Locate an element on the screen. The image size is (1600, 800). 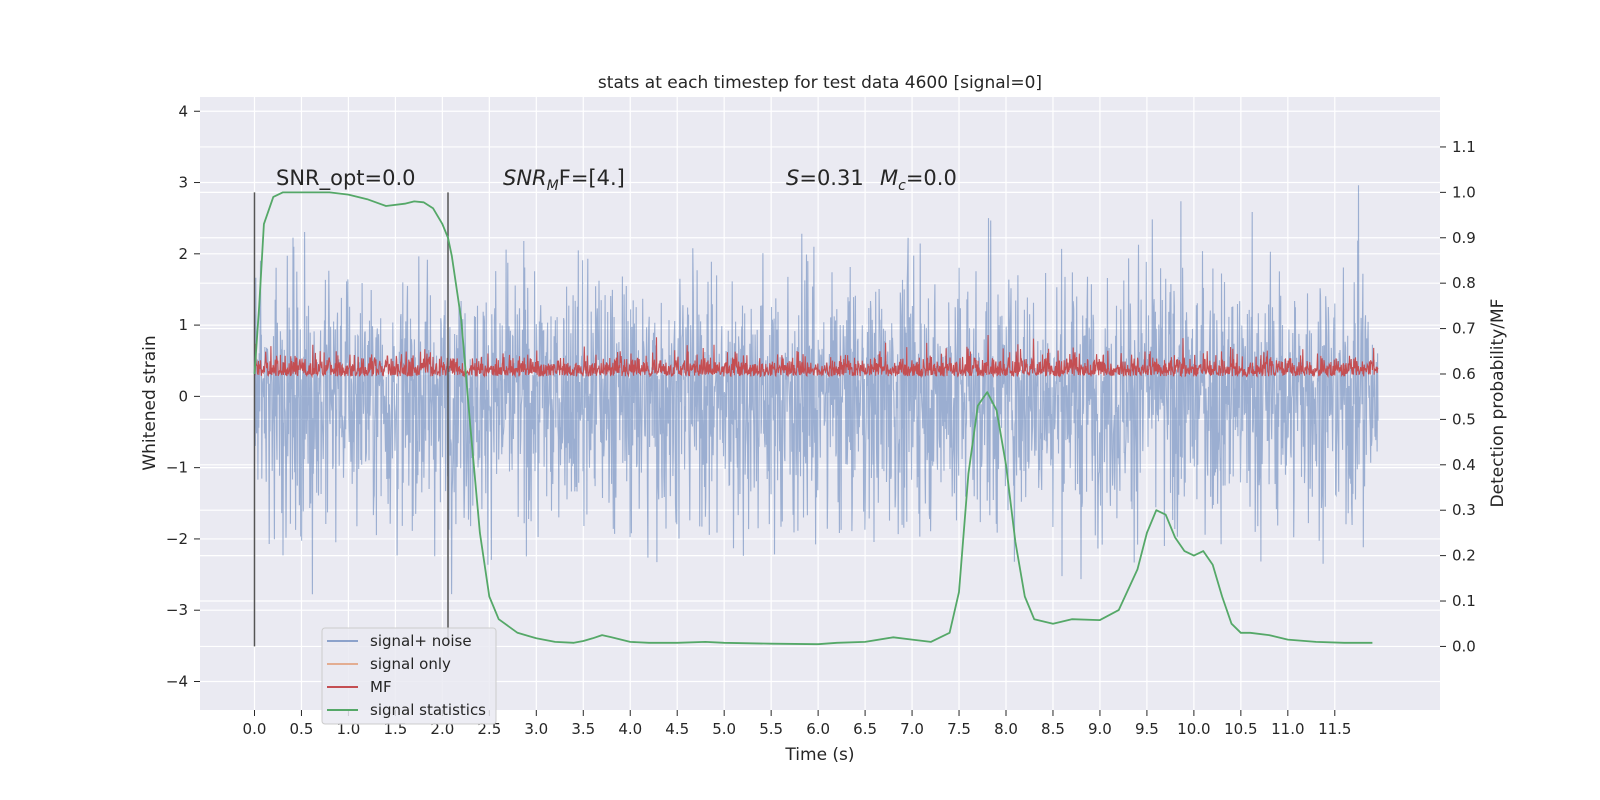
y2-tick-label: 0.0 is located at coordinates (1464, 646).